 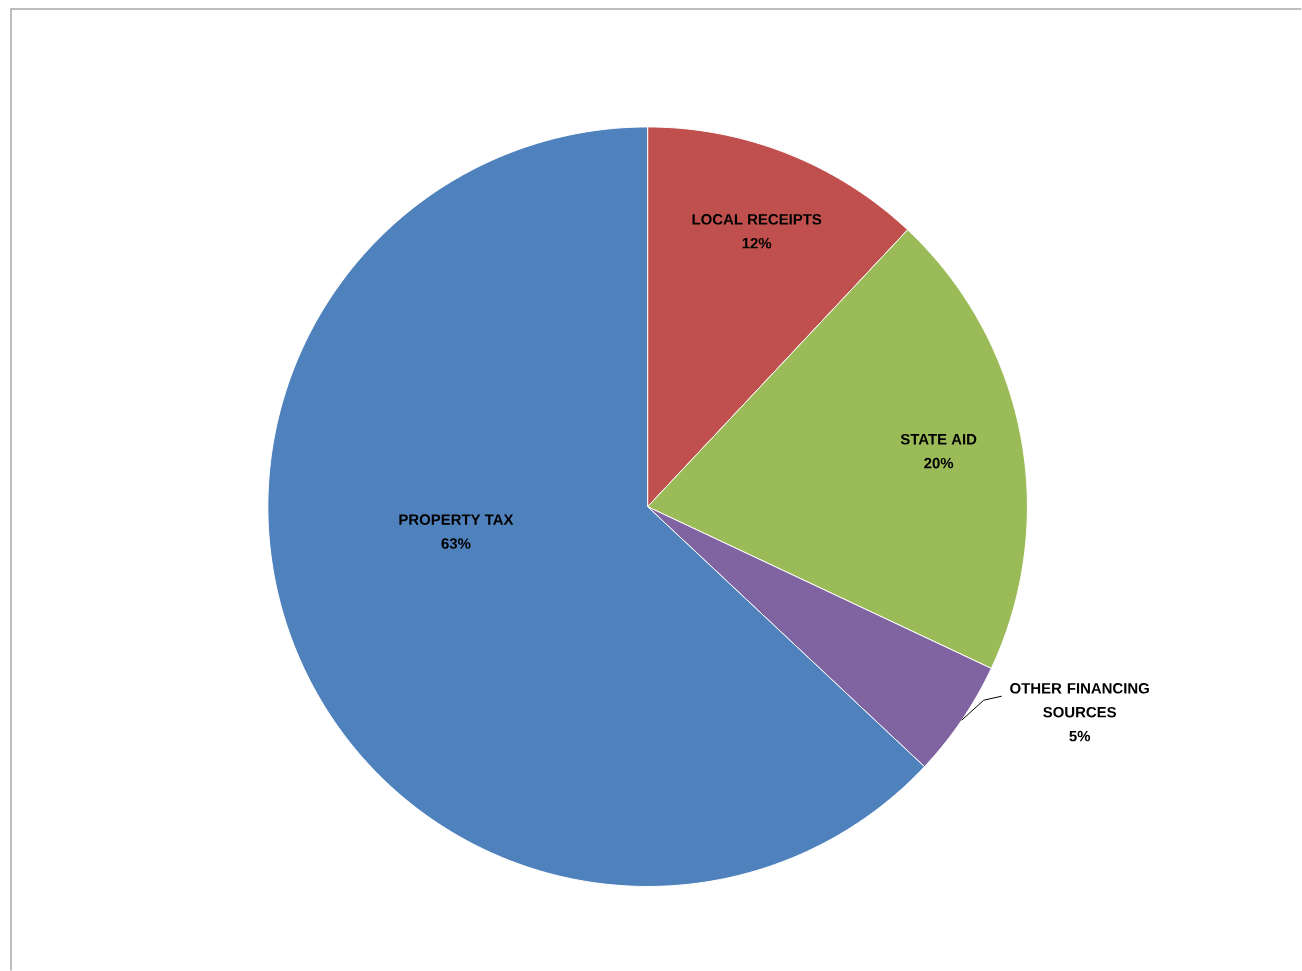 What do you see at coordinates (939, 463) in the screenshot?
I see `data-label: 20%` at bounding box center [939, 463].